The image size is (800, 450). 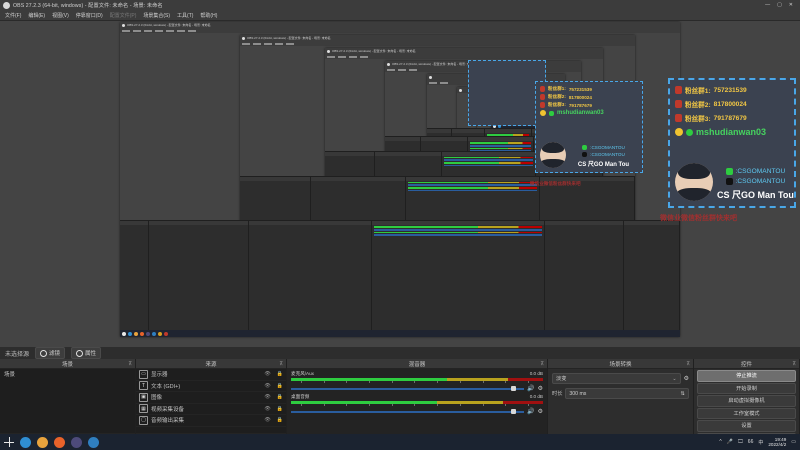 I want to click on maximize-button: ▢, so click(x=779, y=5).